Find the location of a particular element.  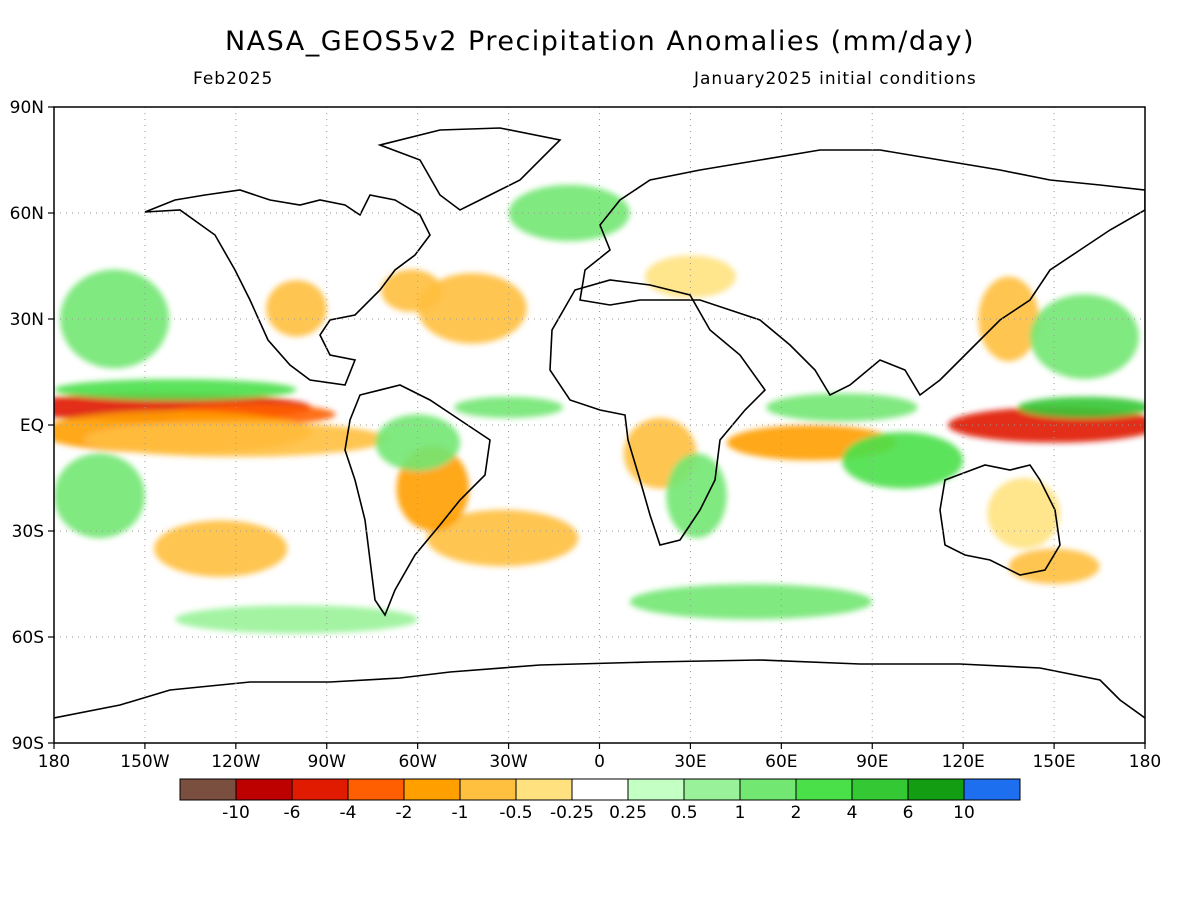

colorbar-label: 1 is located at coordinates (740, 813).